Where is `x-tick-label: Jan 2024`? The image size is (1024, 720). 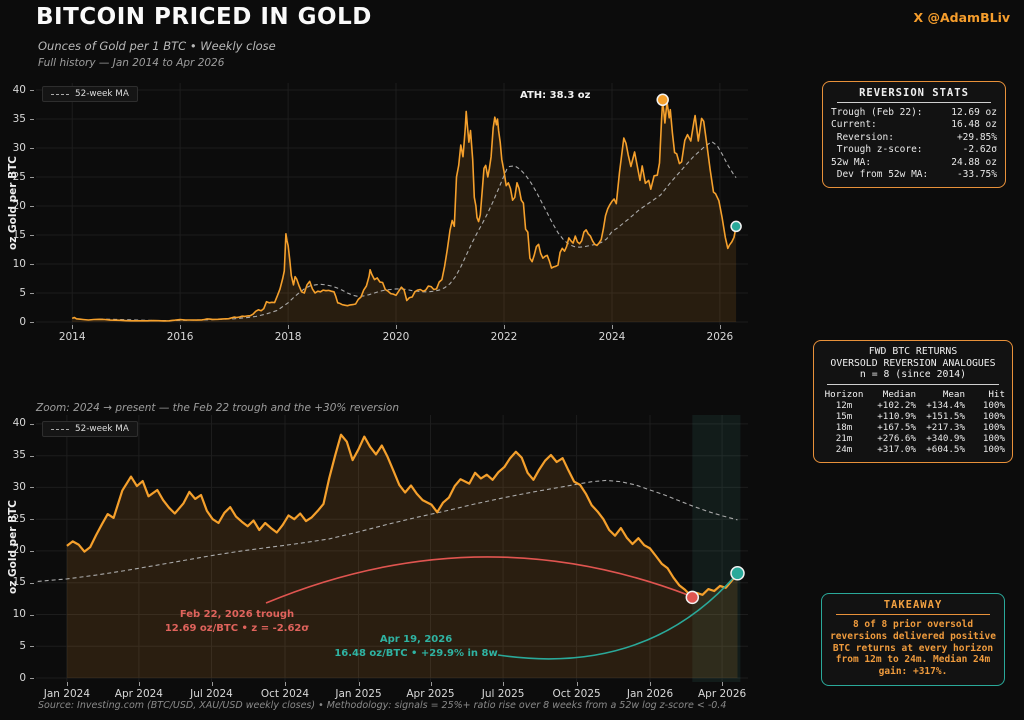 x-tick-label: Jan 2024 is located at coordinates (67, 694).